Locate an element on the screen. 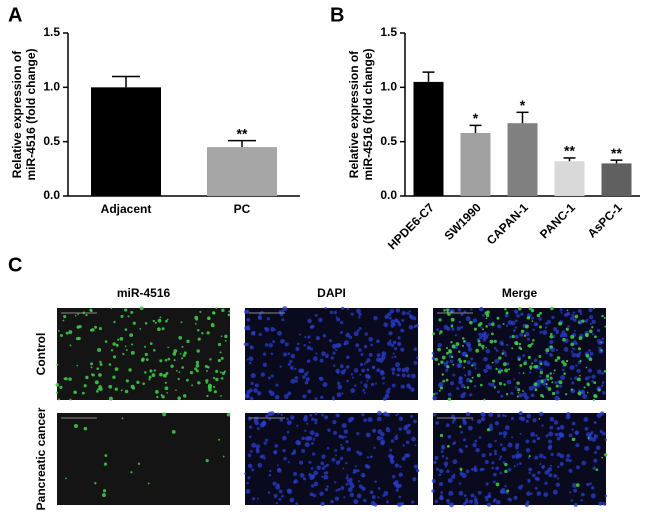 The image size is (652, 531). y-tick-label: 1.5 is located at coordinates (388, 32).